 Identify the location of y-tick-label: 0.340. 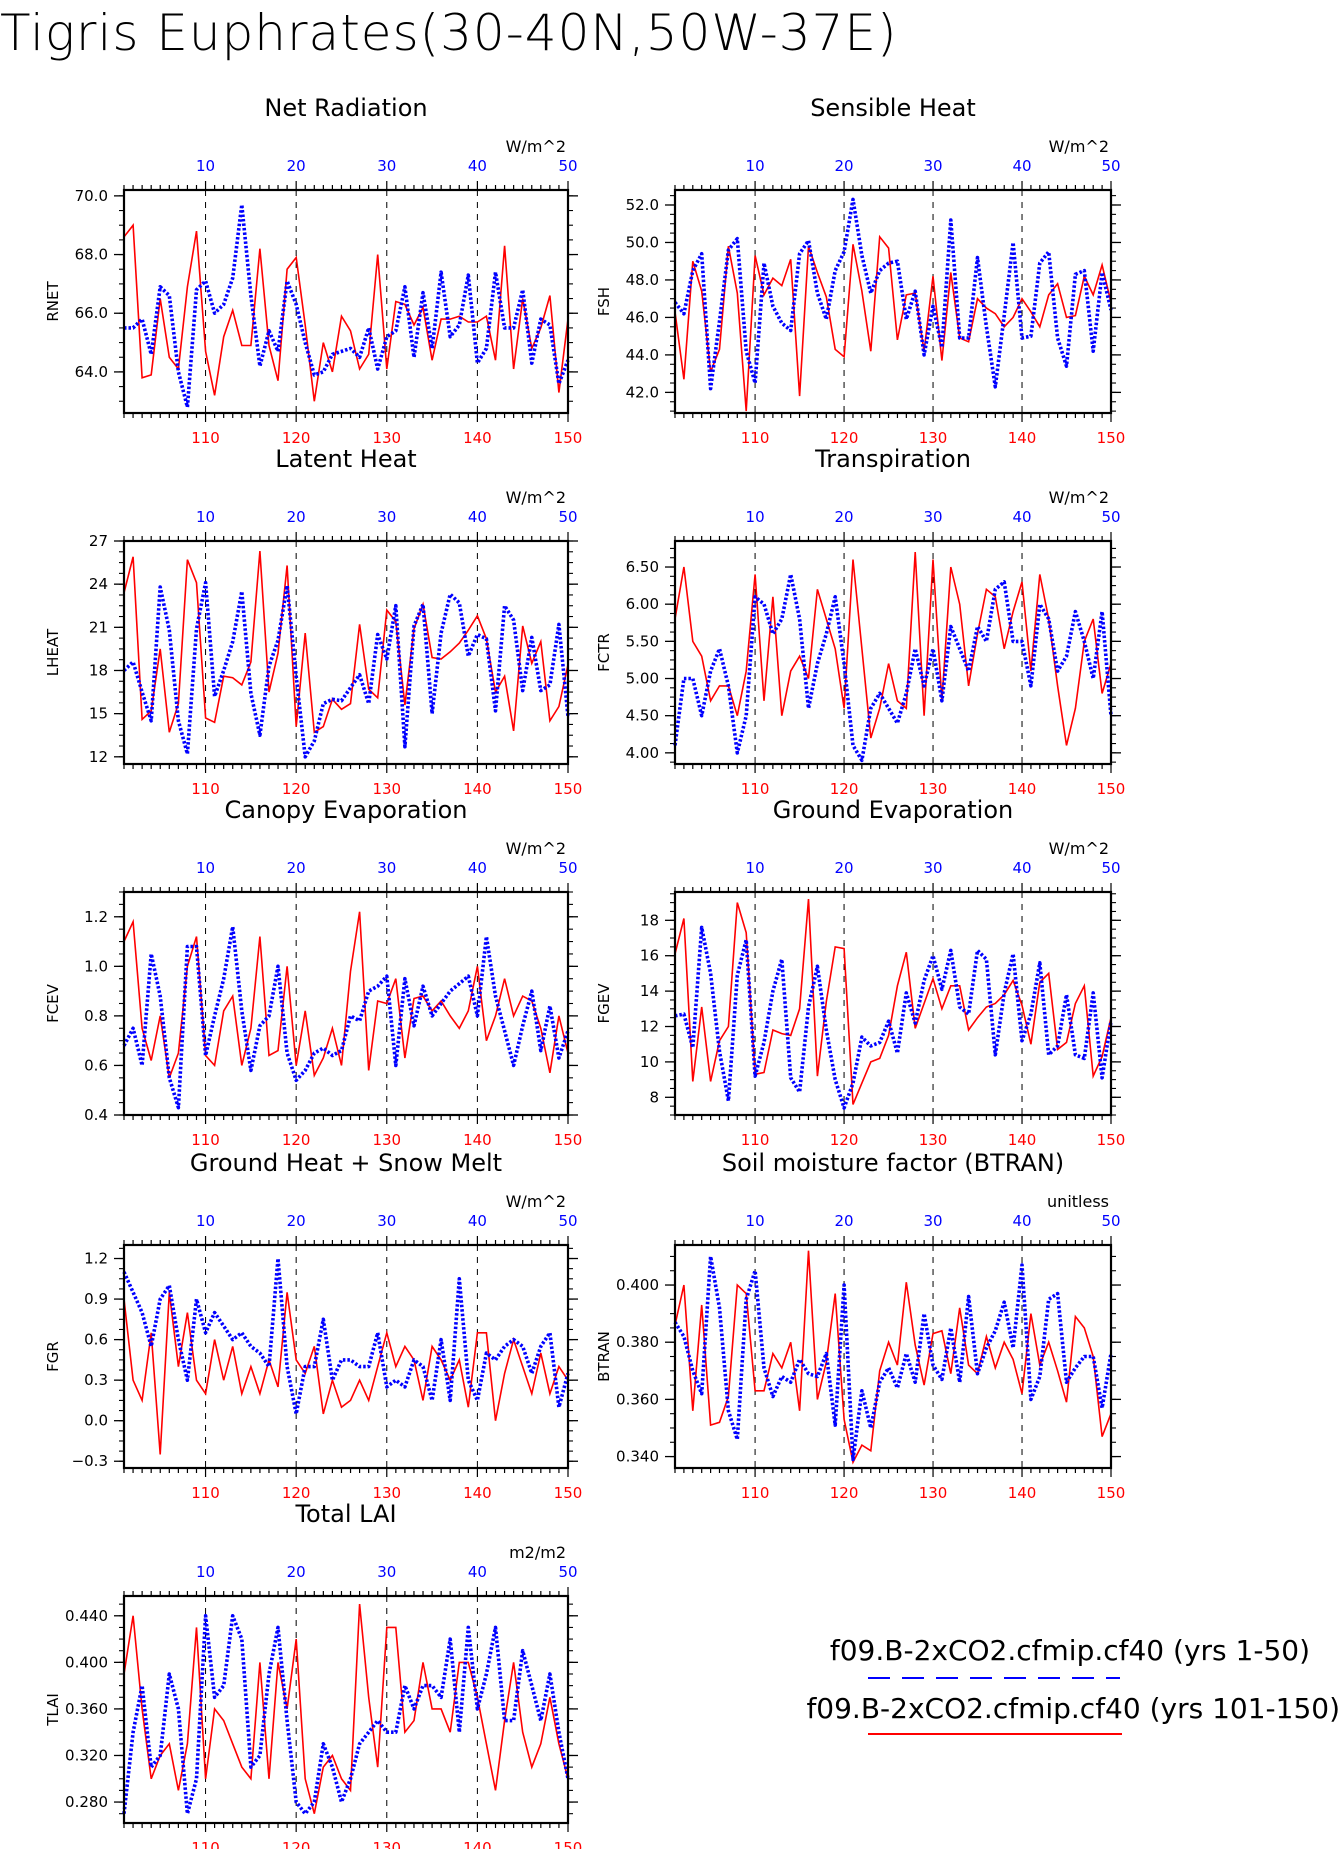
(637, 1457).